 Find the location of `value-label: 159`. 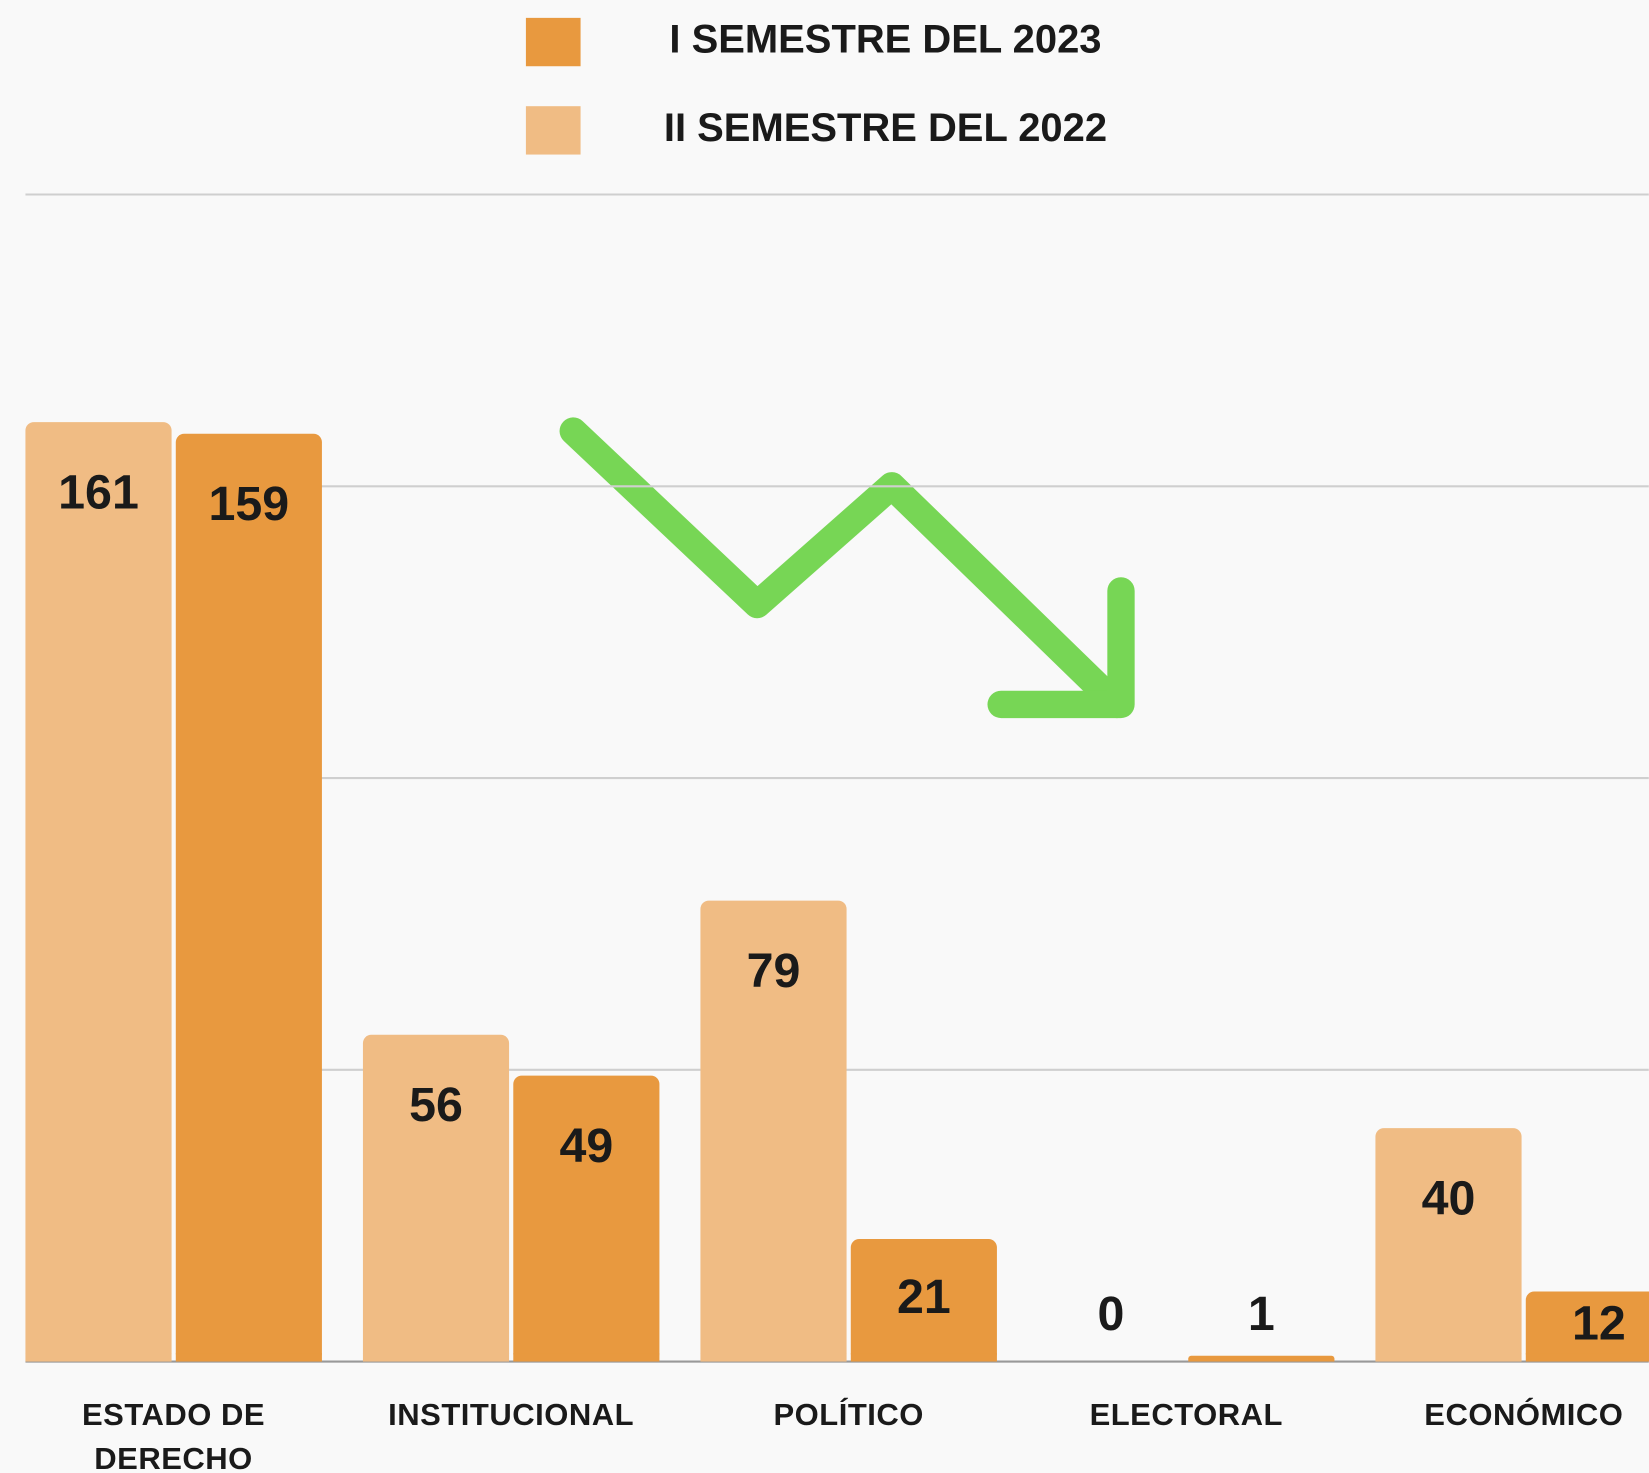

value-label: 159 is located at coordinates (249, 504).